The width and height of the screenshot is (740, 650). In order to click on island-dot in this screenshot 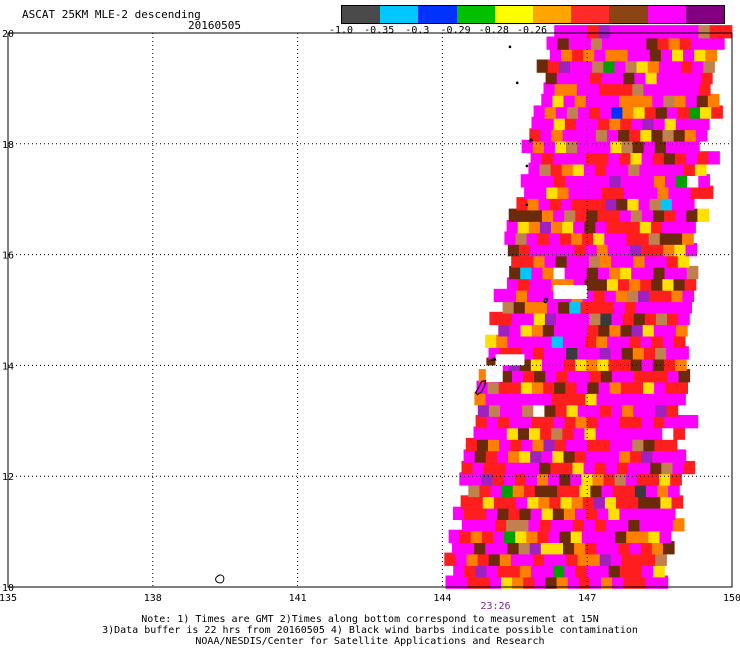, I will do `click(527, 205)`.